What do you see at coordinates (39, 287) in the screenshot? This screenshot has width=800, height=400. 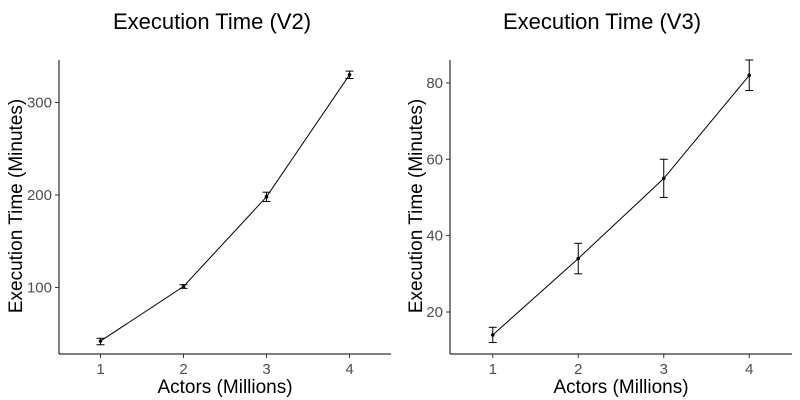 I see `y-tick-label: 100` at bounding box center [39, 287].